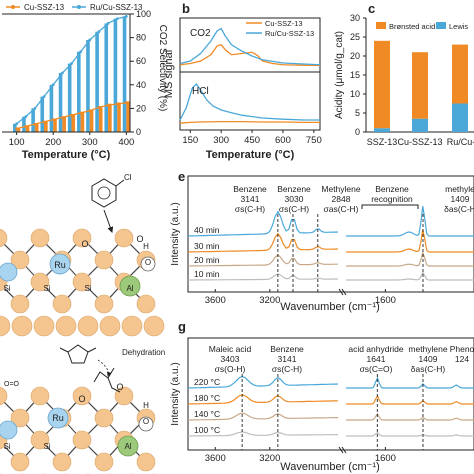  Describe the element at coordinates (139, 239) in the screenshot. I see `st-o-label-2: O` at that location.